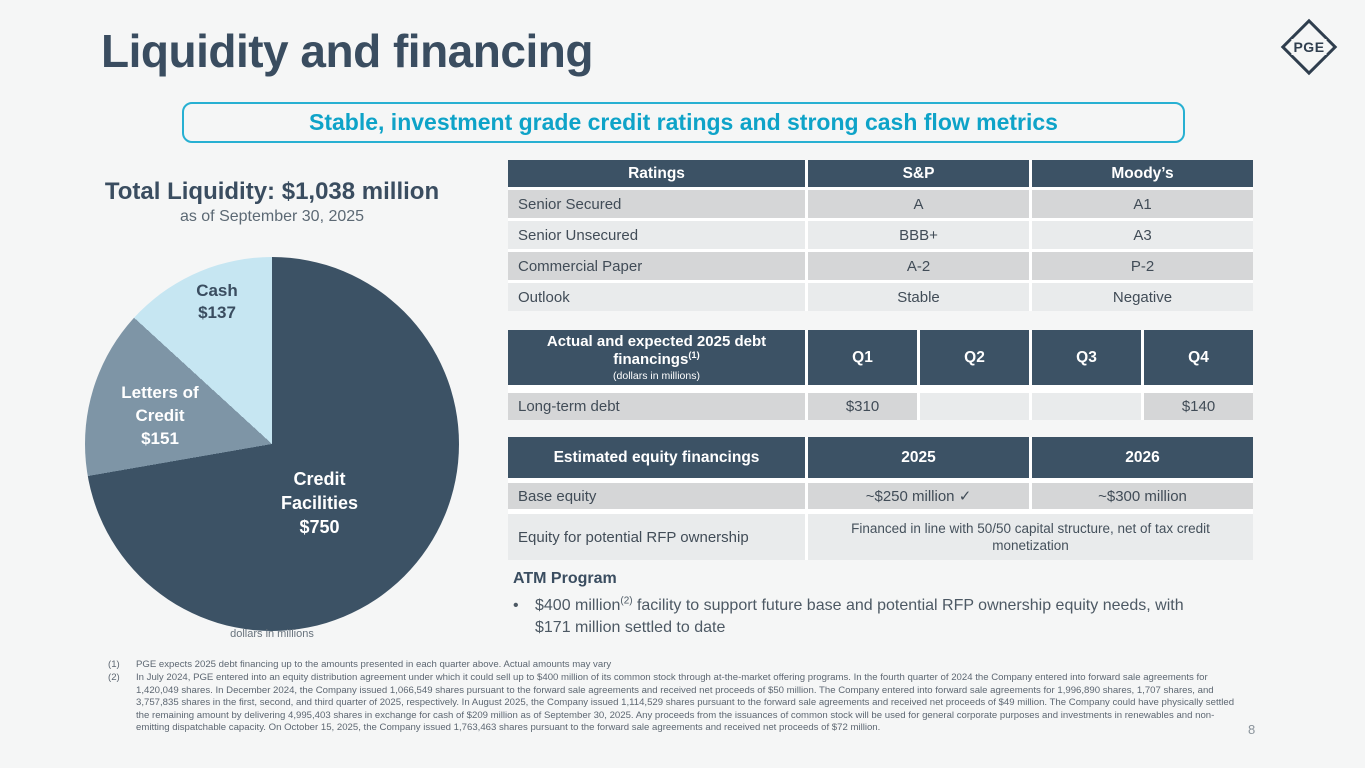 The width and height of the screenshot is (1365, 768). What do you see at coordinates (1252, 729) in the screenshot?
I see `page-number: 8` at bounding box center [1252, 729].